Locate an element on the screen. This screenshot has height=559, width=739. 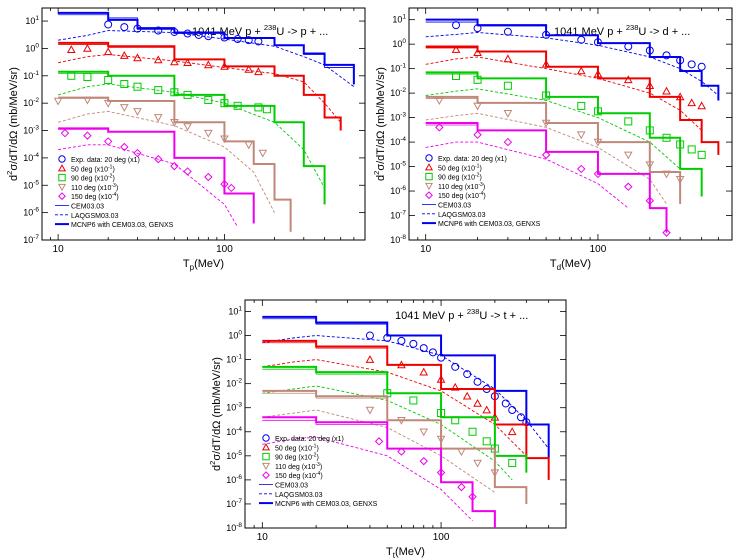
y-tick-label: 10⁻¹ is located at coordinates (31, 75).